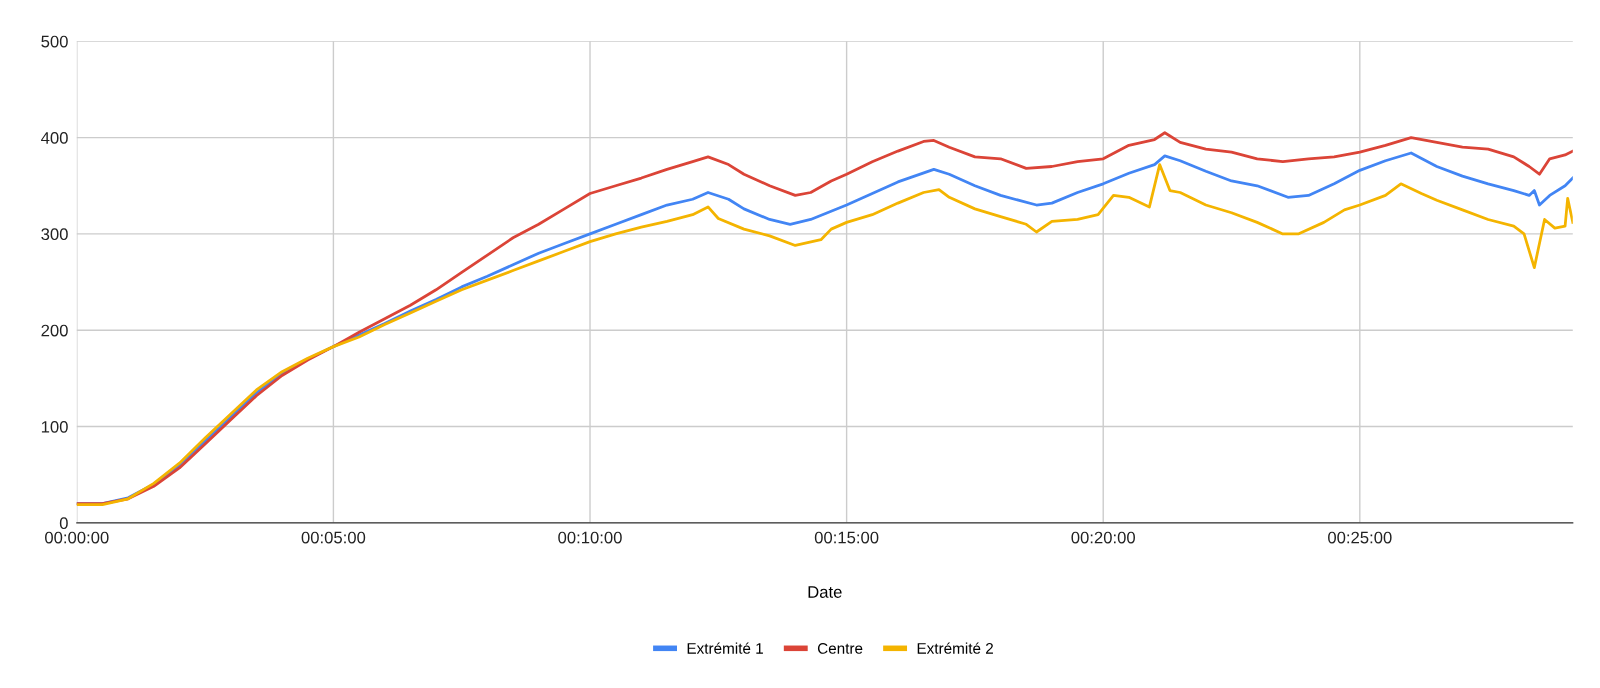 The width and height of the screenshot is (1600, 688). I want to click on y-tick-label: 0, so click(63, 523).